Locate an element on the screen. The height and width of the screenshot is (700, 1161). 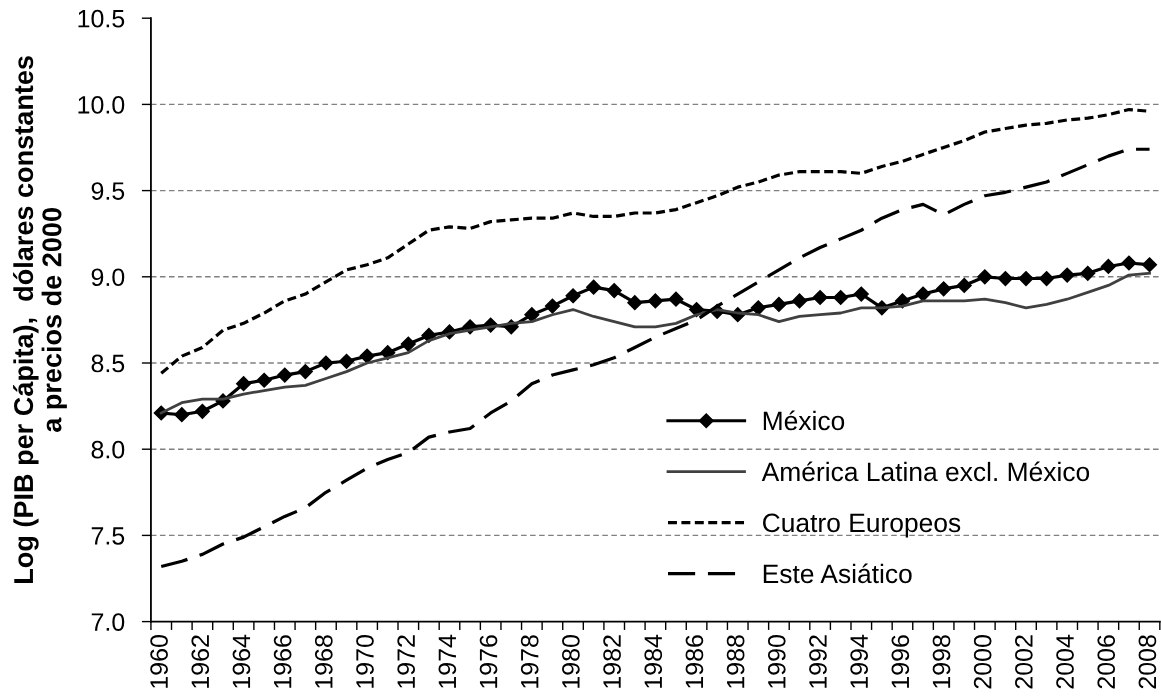
y-tick-label: 10.5 is located at coordinates (101, 18).